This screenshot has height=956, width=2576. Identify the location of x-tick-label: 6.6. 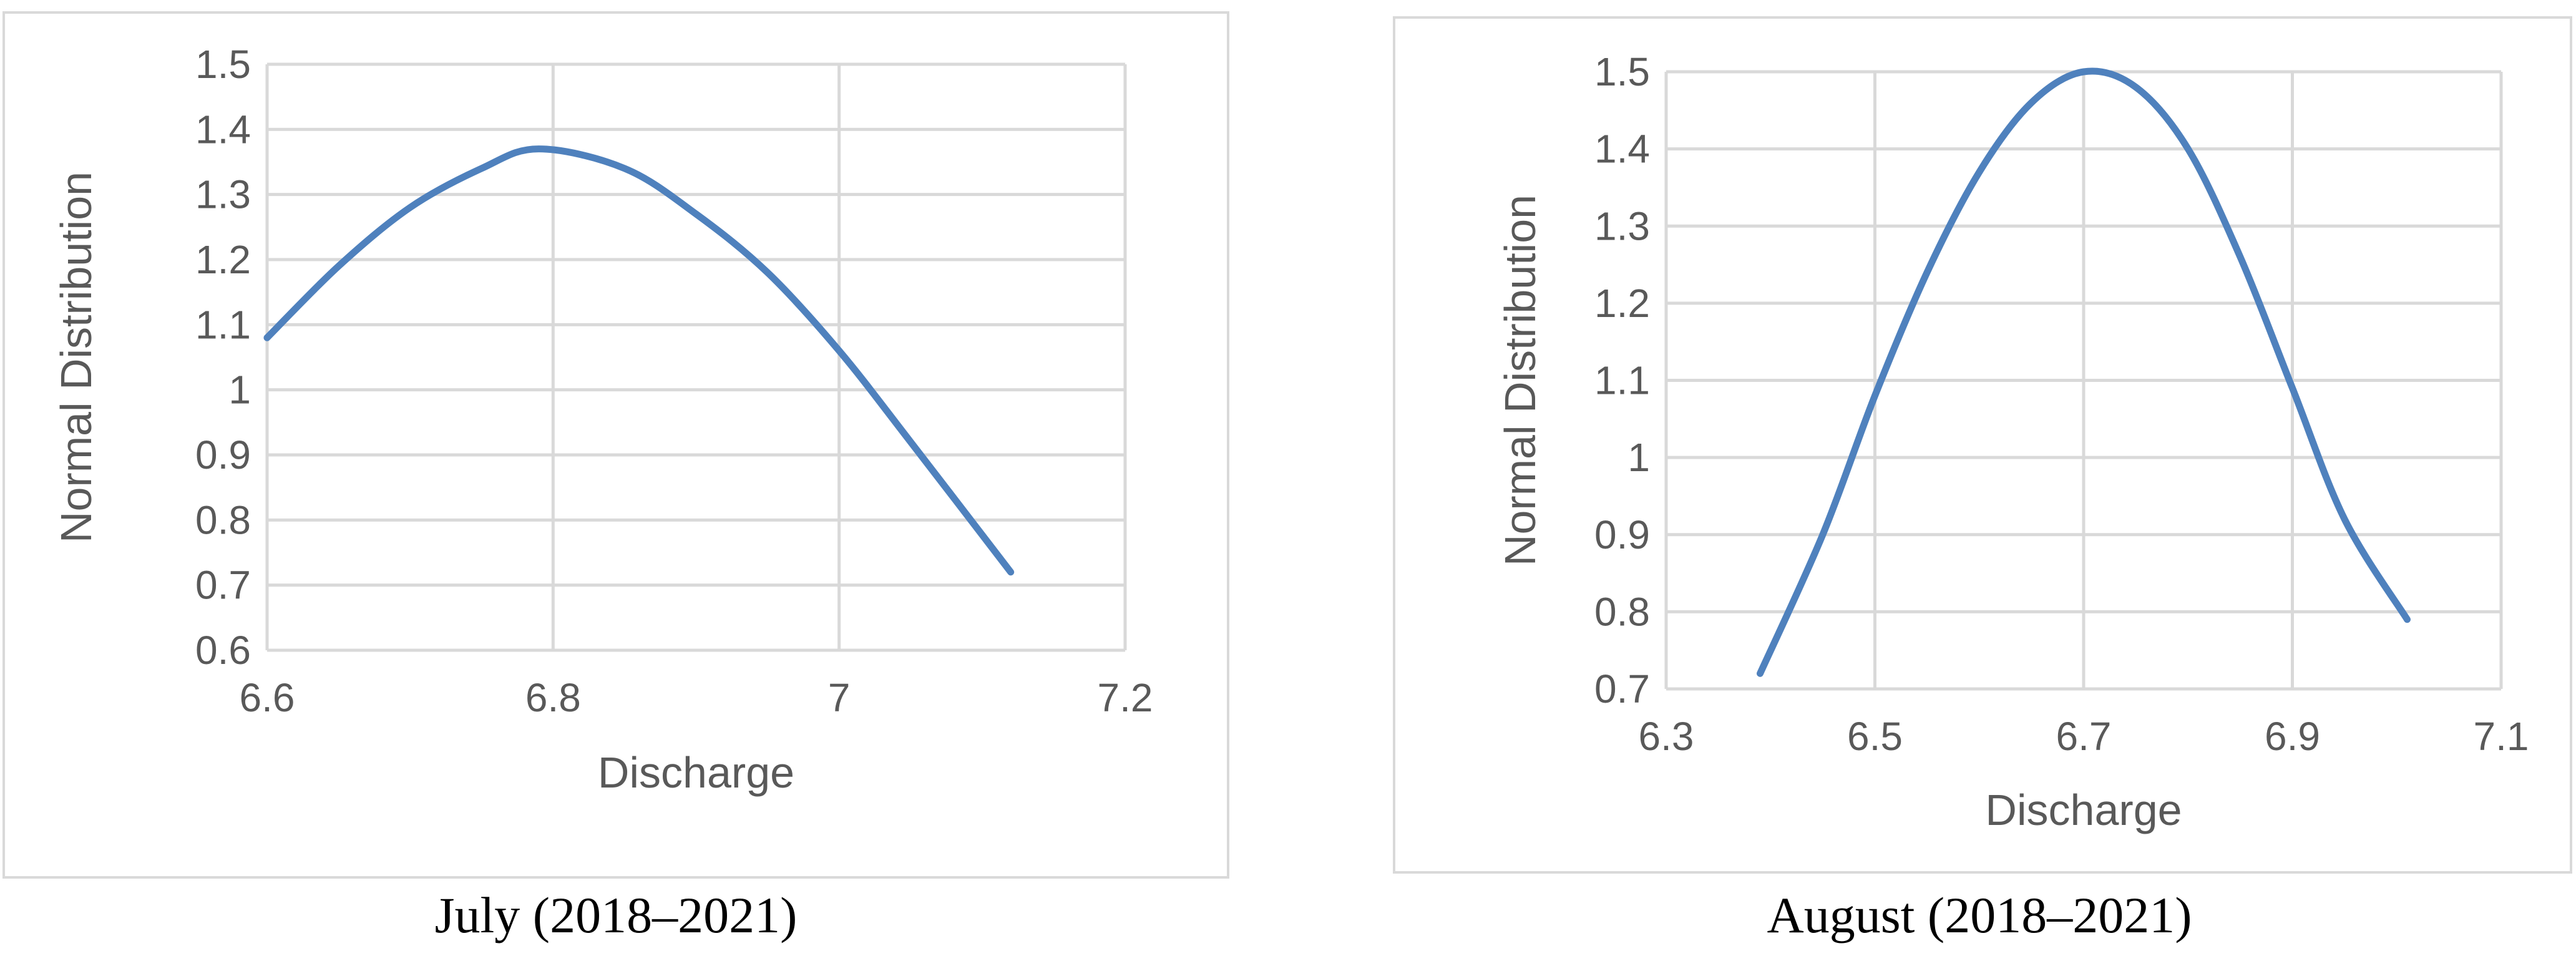
(267, 697).